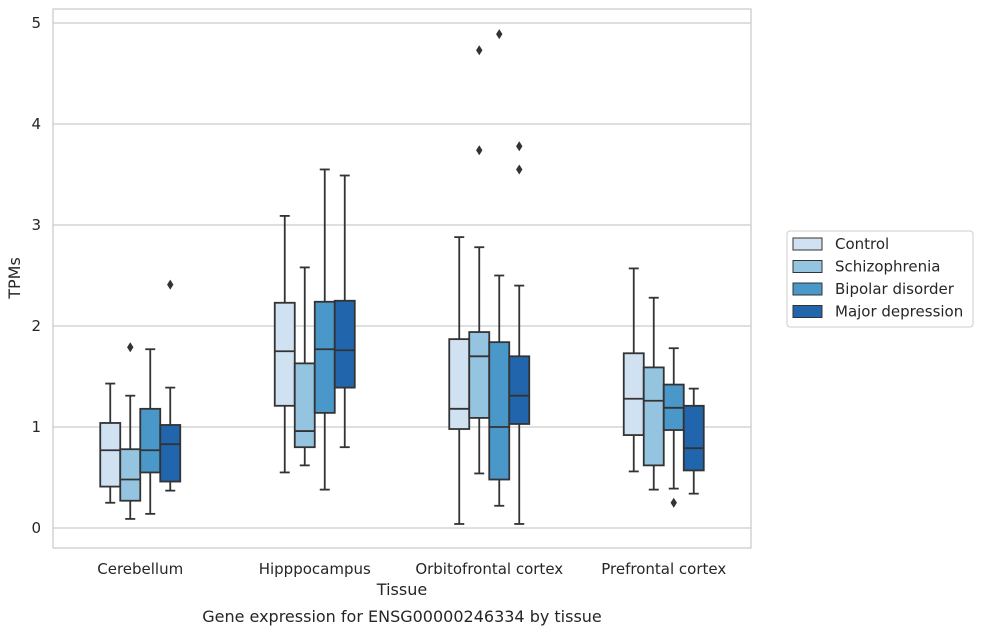  What do you see at coordinates (36, 326) in the screenshot?
I see `y-tick-label-2: 2` at bounding box center [36, 326].